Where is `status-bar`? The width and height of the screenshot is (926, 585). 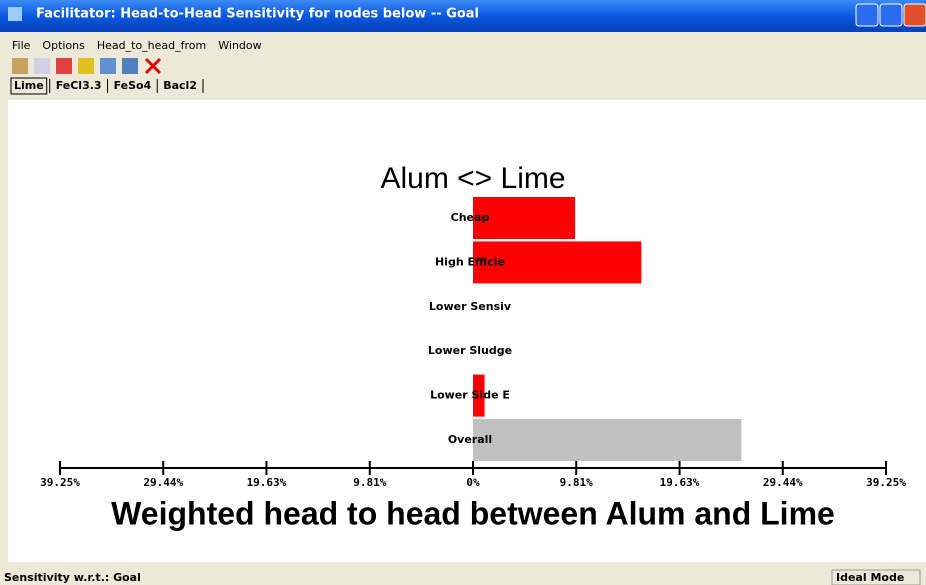
status-bar is located at coordinates (463, 576).